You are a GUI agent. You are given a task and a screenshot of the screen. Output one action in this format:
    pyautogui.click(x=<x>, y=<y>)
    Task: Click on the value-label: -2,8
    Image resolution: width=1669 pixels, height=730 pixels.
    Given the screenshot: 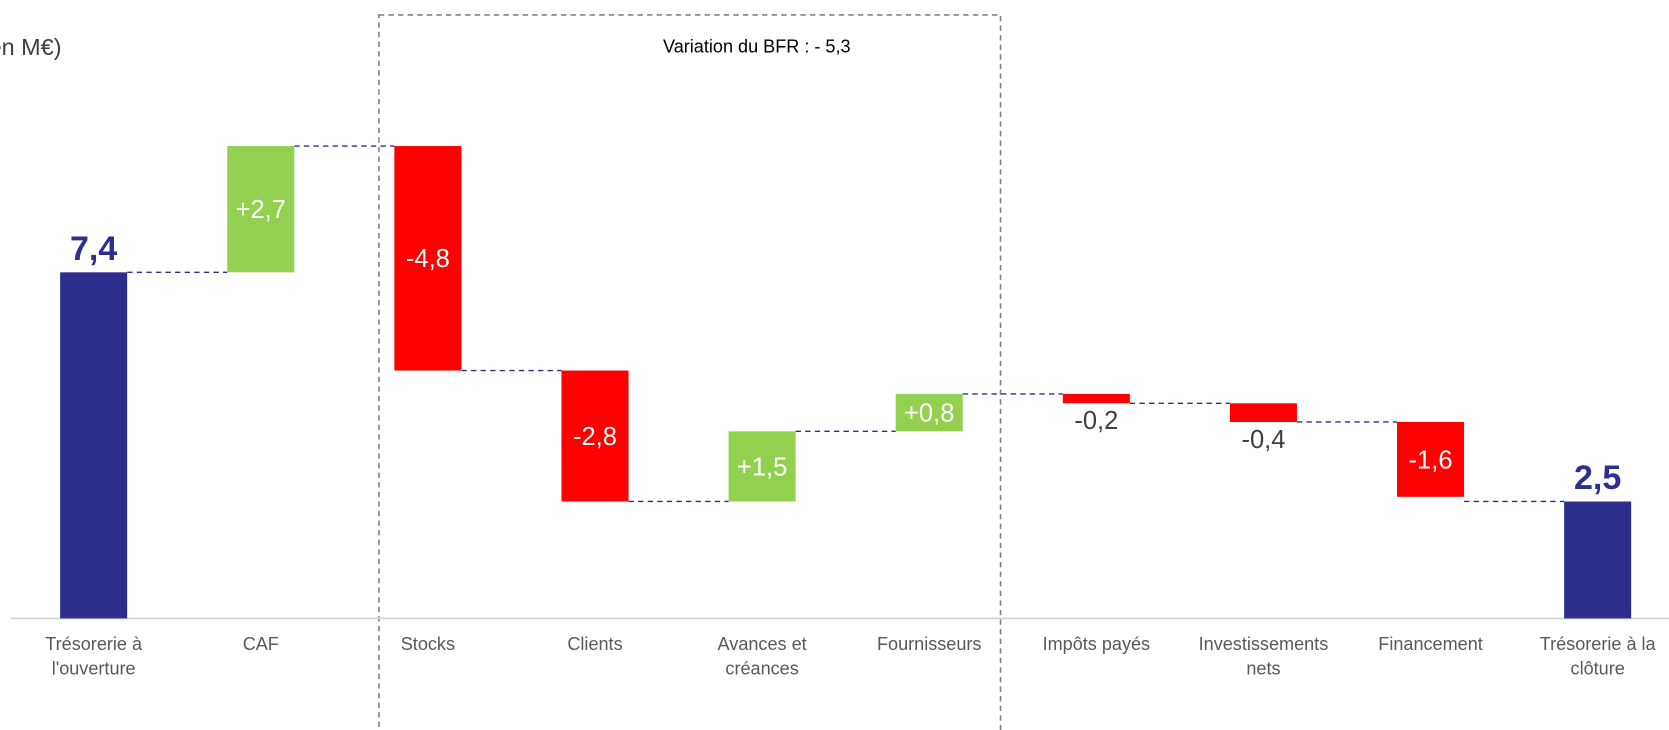 What is the action you would take?
    pyautogui.click(x=595, y=437)
    